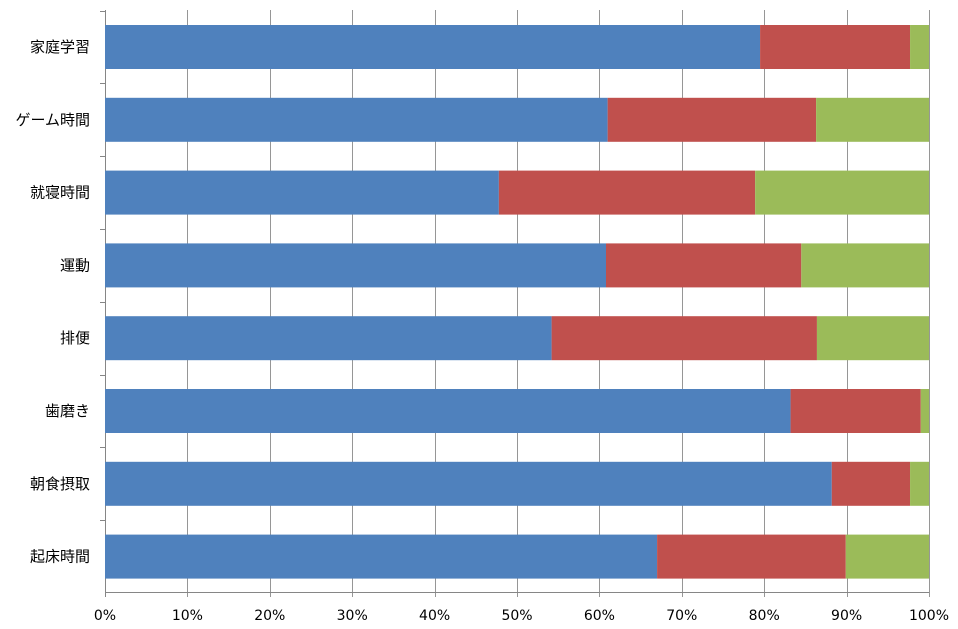 This screenshot has height=629, width=958. I want to click on category-label: 排便, so click(75, 338).